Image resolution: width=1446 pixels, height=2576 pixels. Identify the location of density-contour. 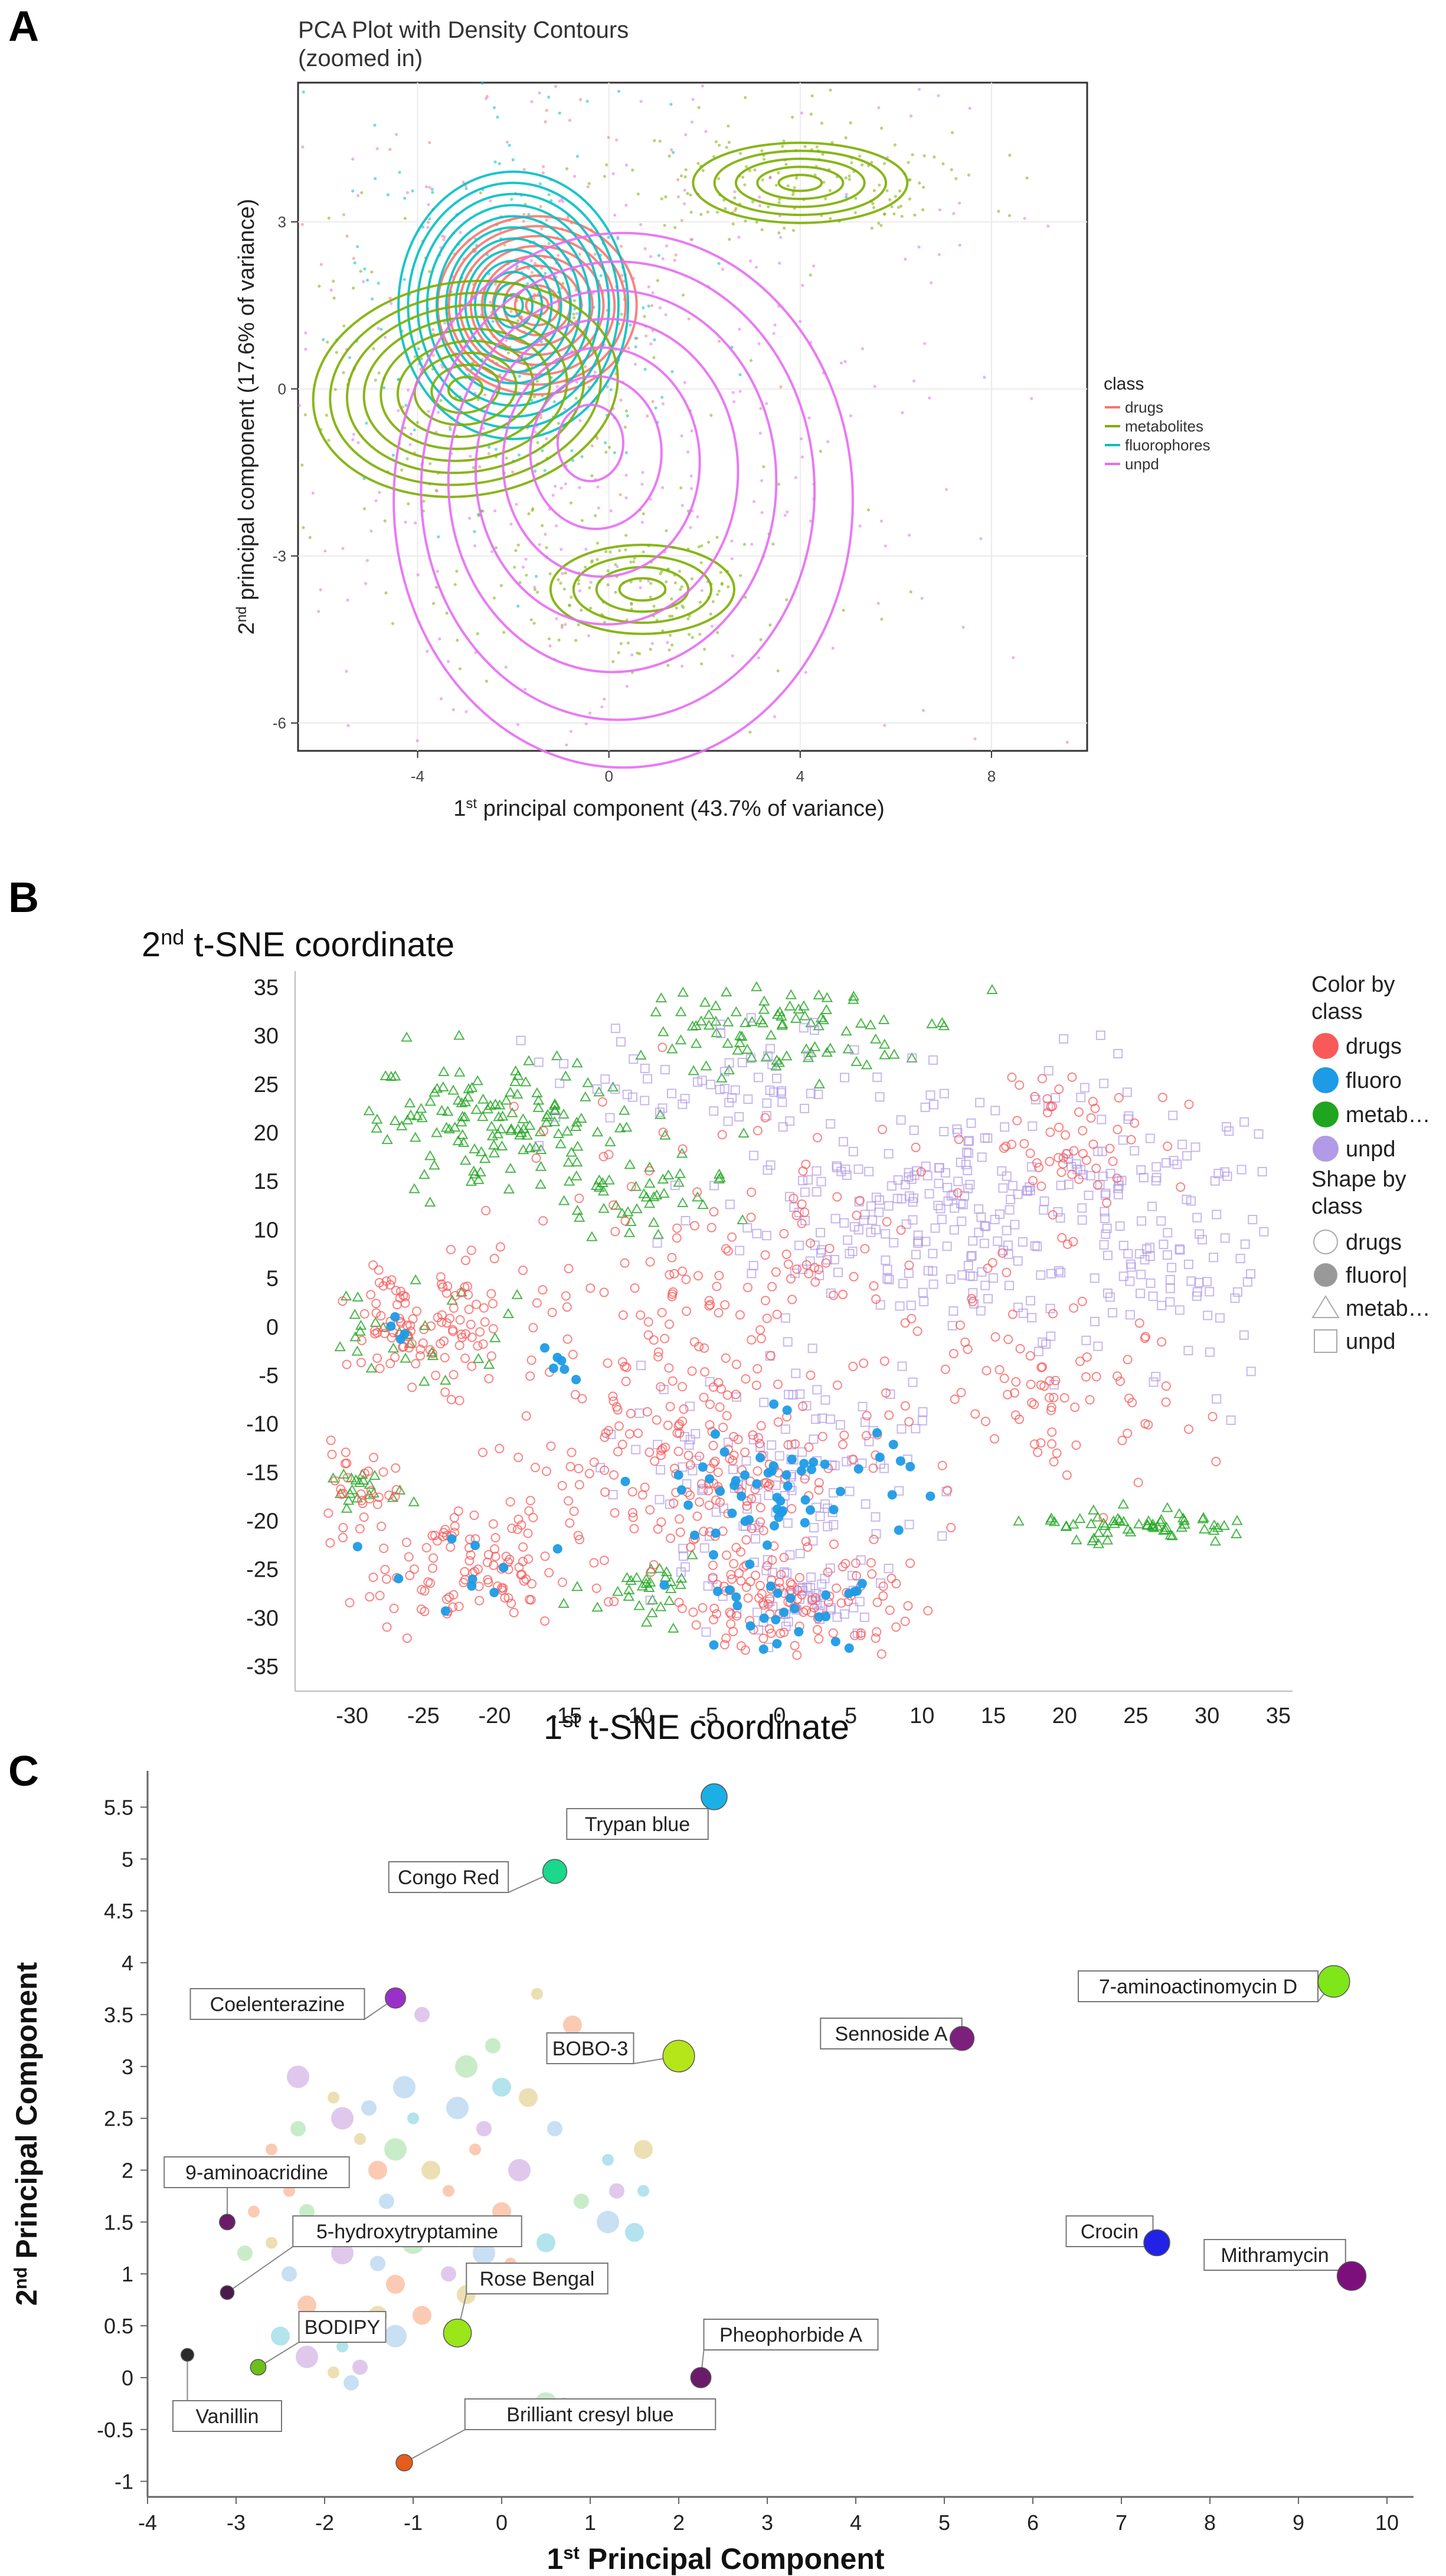
(618, 490).